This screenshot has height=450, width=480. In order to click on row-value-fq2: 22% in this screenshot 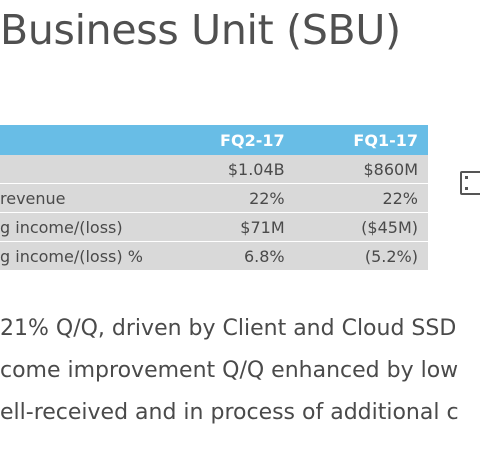, I will do `click(267, 198)`.